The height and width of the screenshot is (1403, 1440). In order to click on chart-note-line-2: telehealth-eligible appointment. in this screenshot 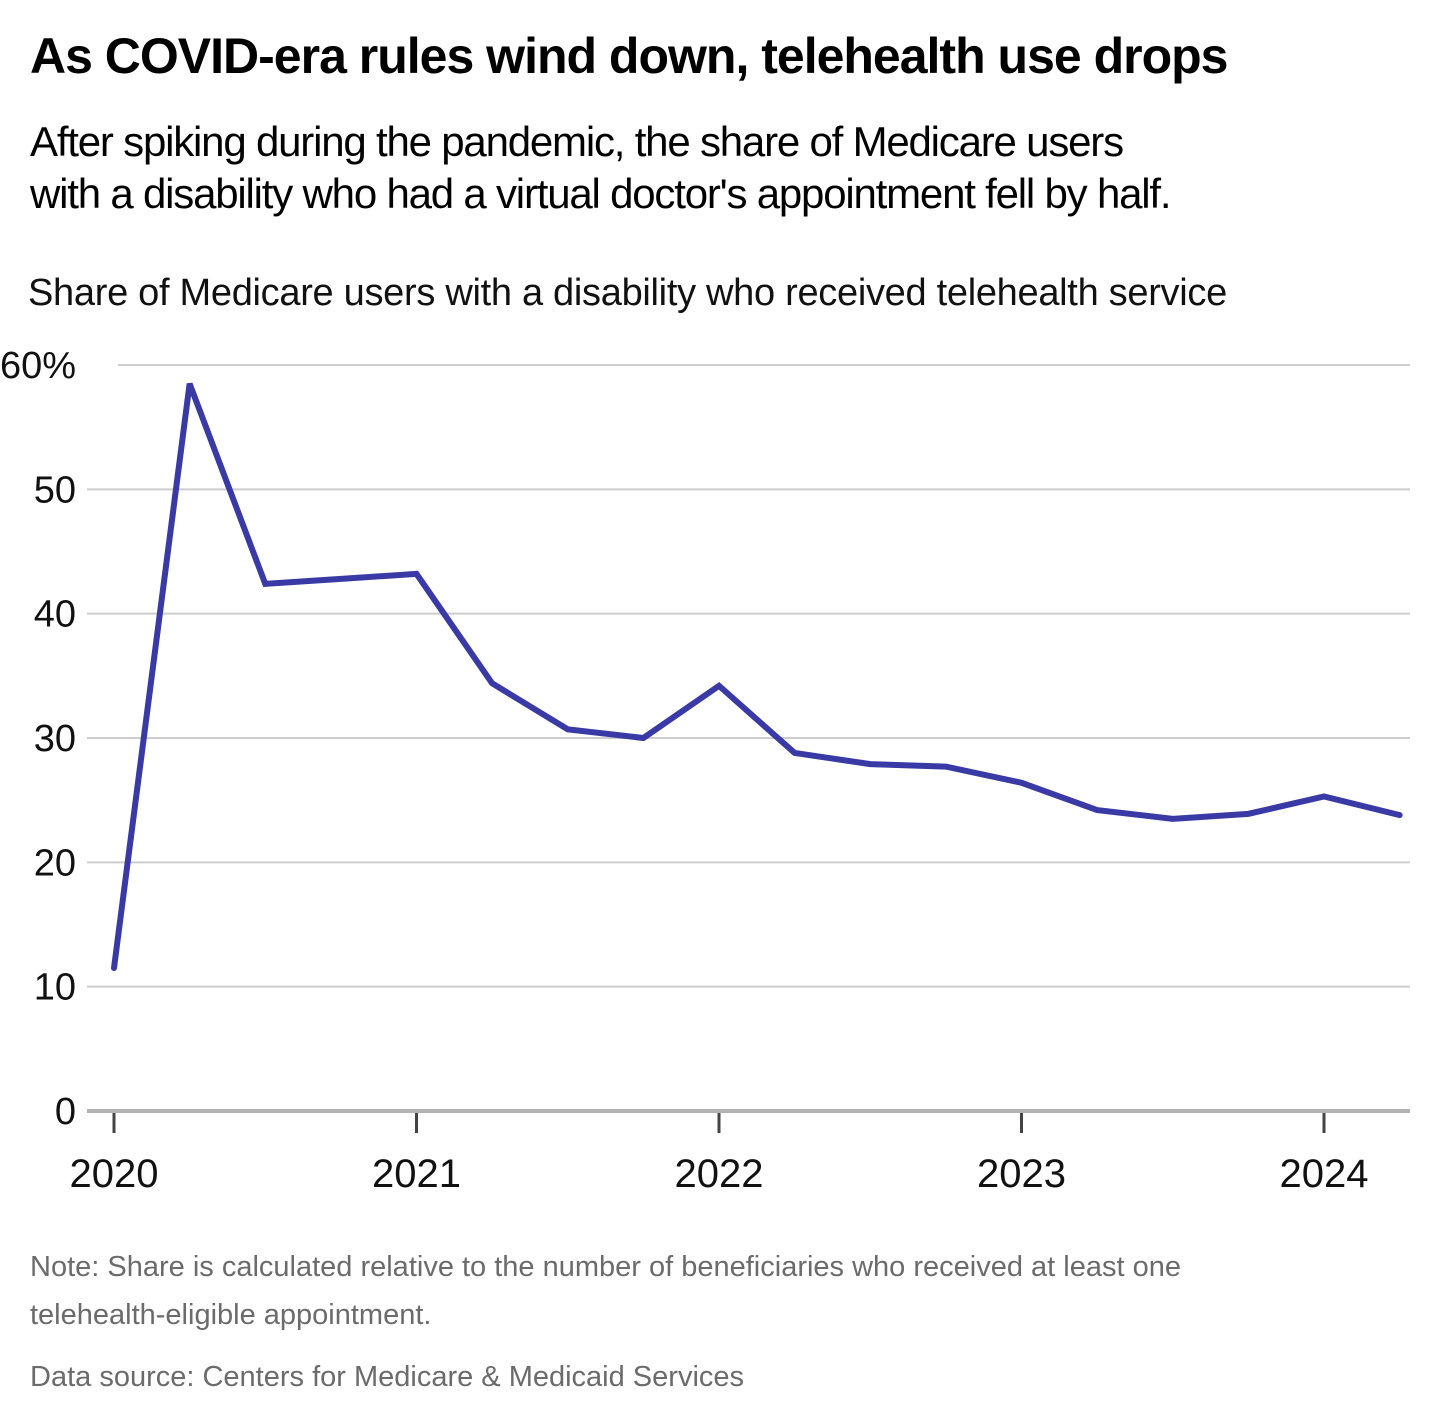, I will do `click(231, 1315)`.